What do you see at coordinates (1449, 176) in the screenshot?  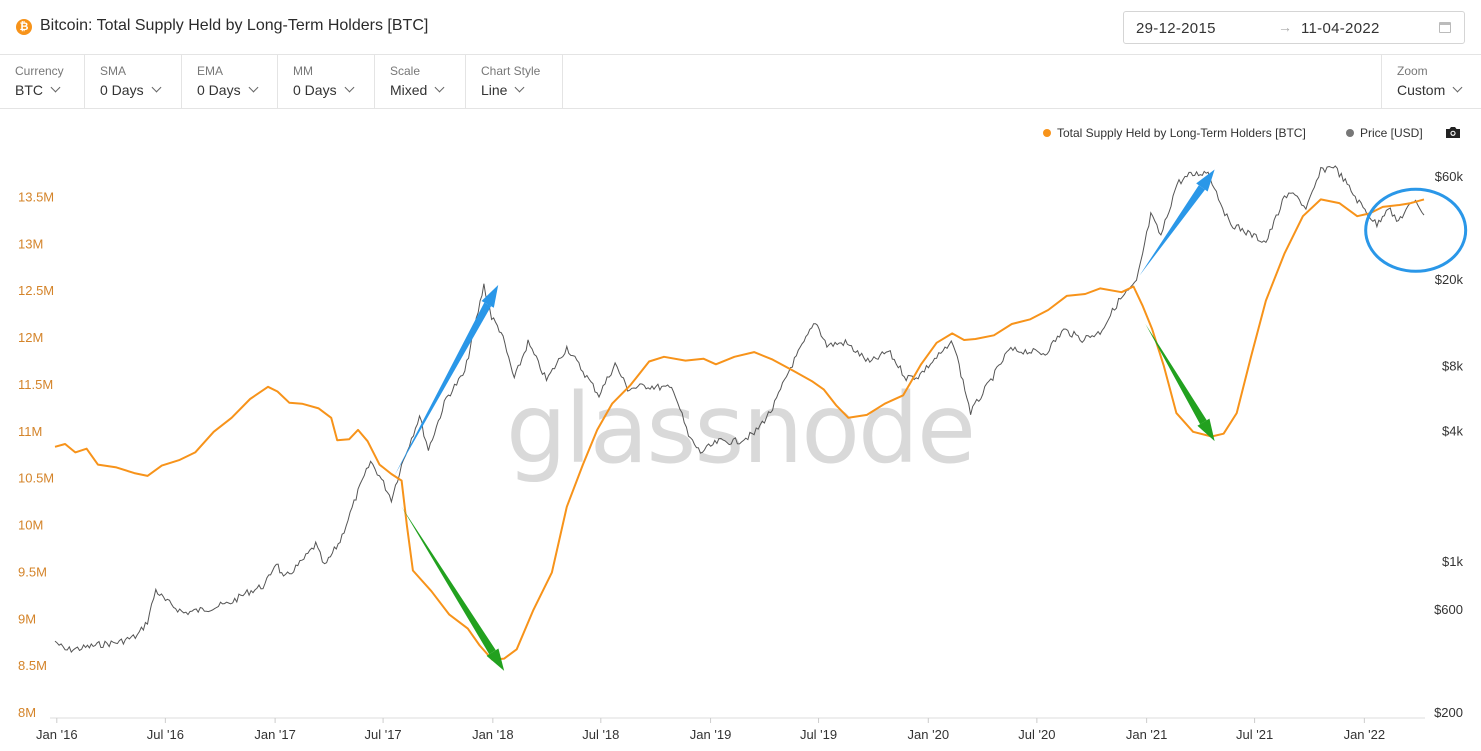 I see `right-axis-tick-label: $60k` at bounding box center [1449, 176].